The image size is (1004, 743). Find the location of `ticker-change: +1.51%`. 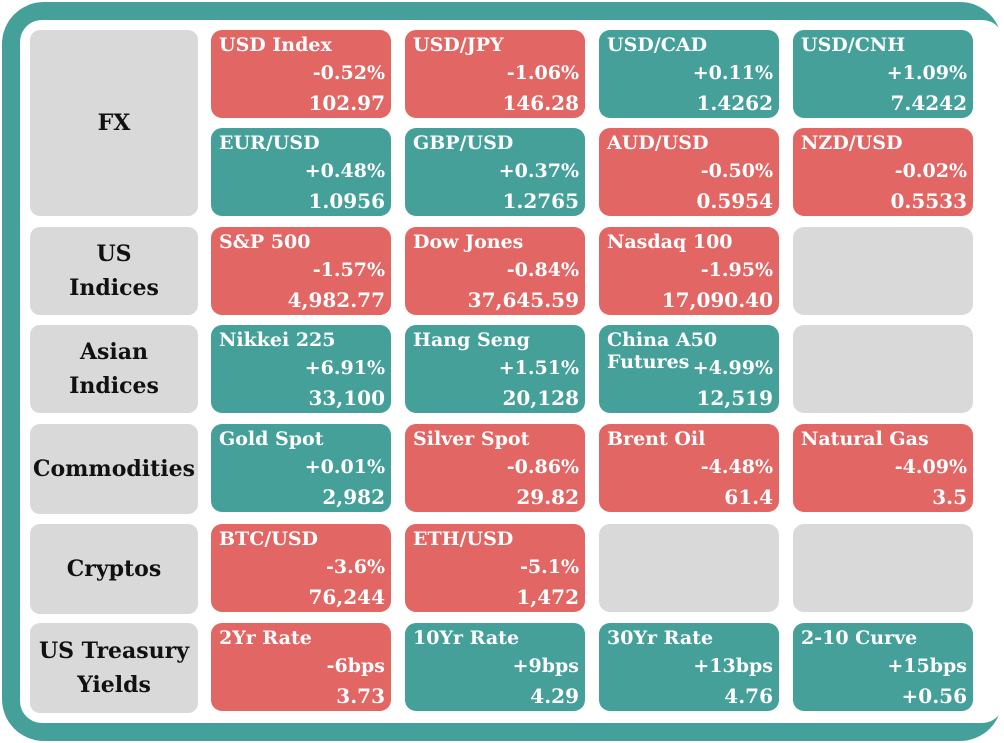

ticker-change: +1.51% is located at coordinates (538, 368).